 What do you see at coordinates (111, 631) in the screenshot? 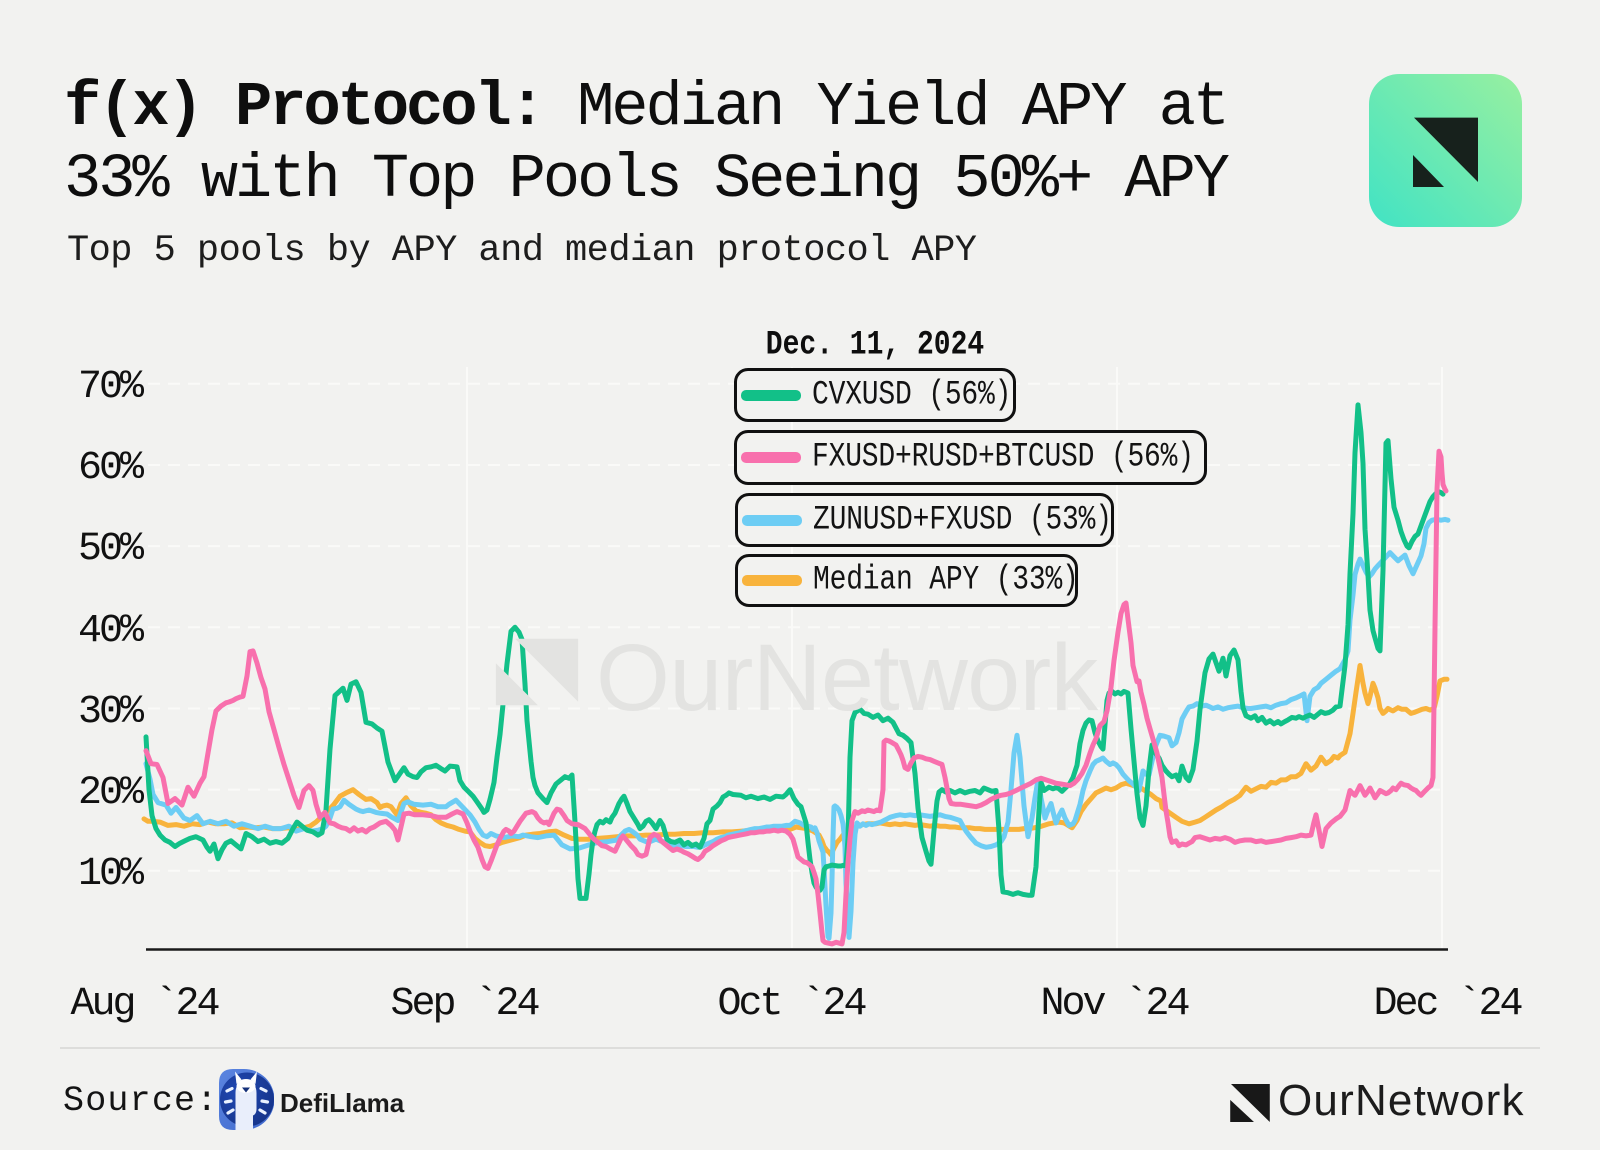
I see `svg-text: 40%` at bounding box center [111, 631].